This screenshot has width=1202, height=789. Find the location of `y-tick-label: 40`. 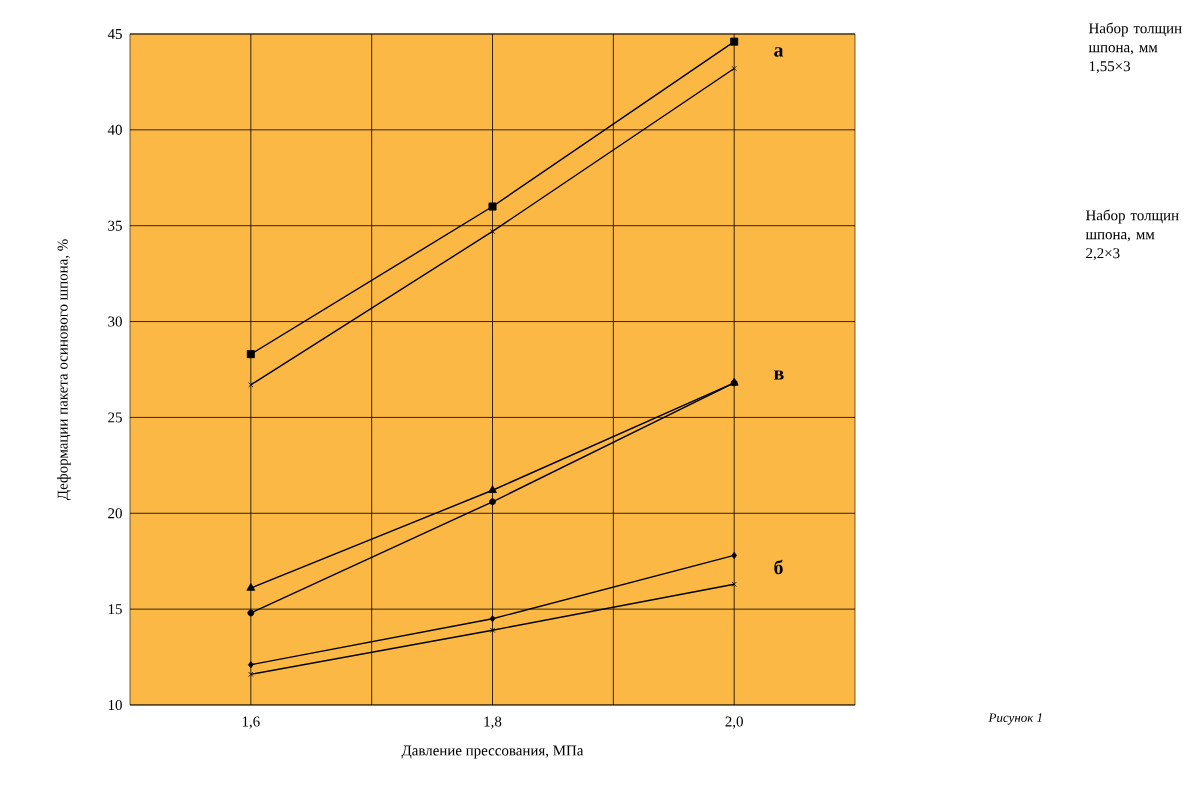

y-tick-label: 40 is located at coordinates (114, 129).